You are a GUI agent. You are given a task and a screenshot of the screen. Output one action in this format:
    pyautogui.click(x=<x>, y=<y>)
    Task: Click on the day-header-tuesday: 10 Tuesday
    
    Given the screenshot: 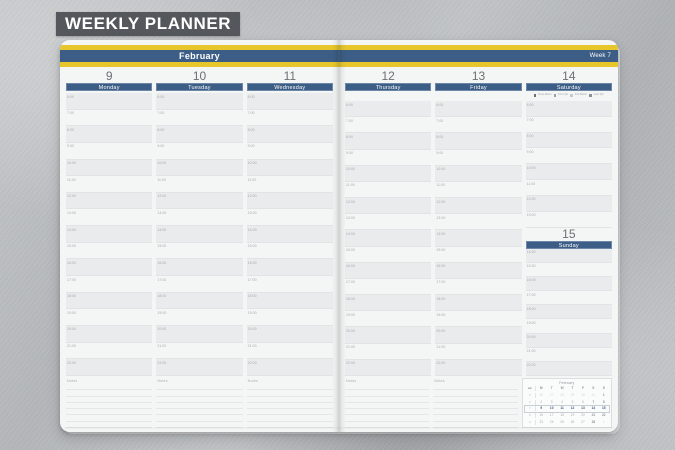 What is the action you would take?
    pyautogui.click(x=199, y=80)
    